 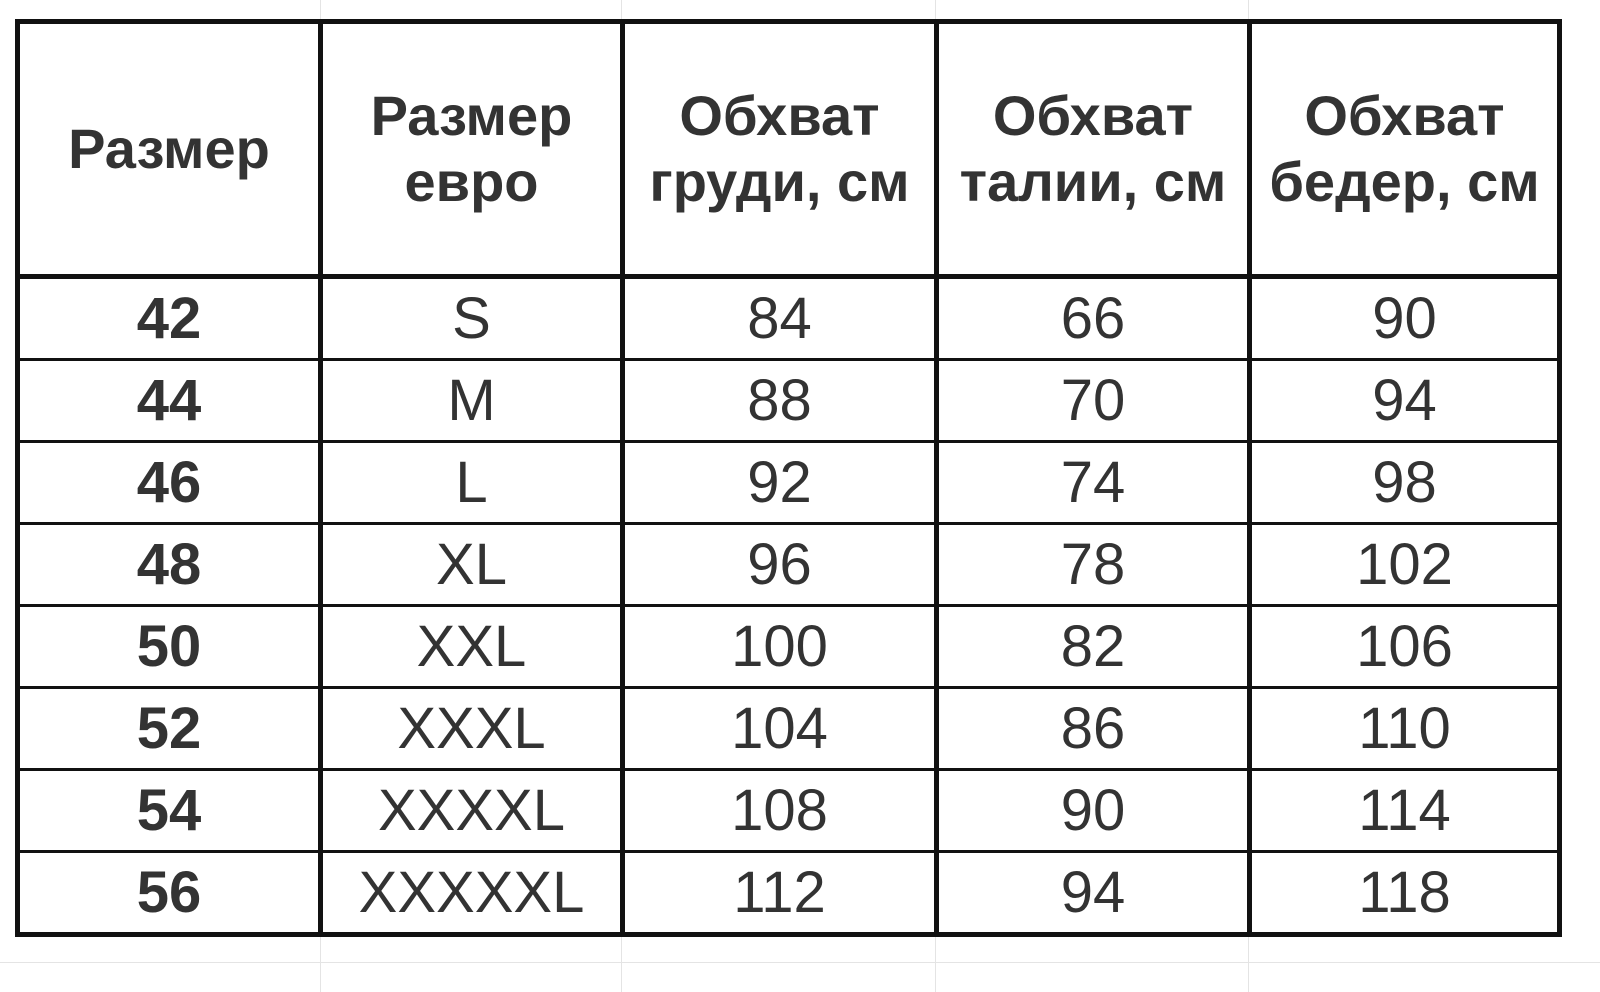 I want to click on table-cell: 110, so click(x=1404, y=728).